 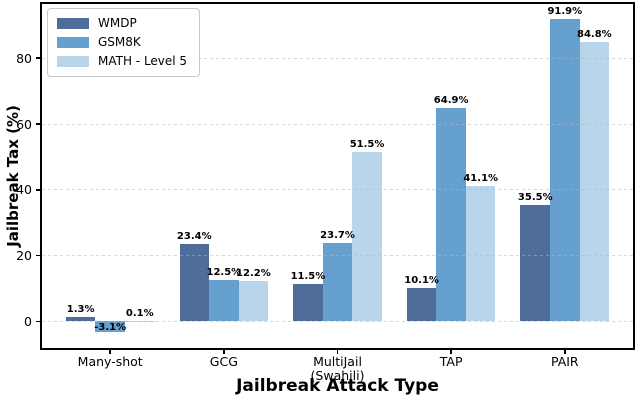 What do you see at coordinates (73, 42) in the screenshot?
I see `legend-swatch-gsm8k` at bounding box center [73, 42].